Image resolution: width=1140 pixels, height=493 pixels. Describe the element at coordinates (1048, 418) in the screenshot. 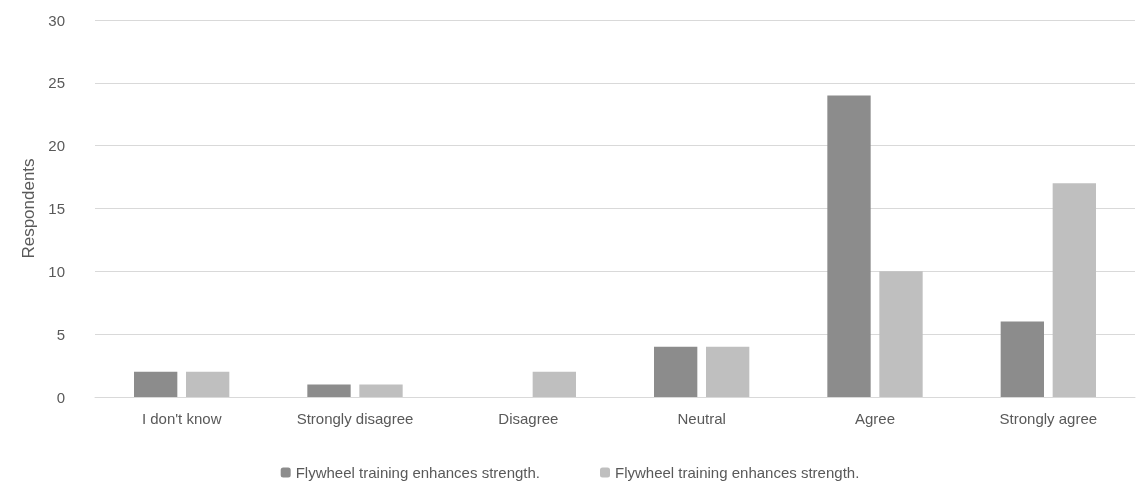

I see `x-tick-label: Strongly agree` at that location.